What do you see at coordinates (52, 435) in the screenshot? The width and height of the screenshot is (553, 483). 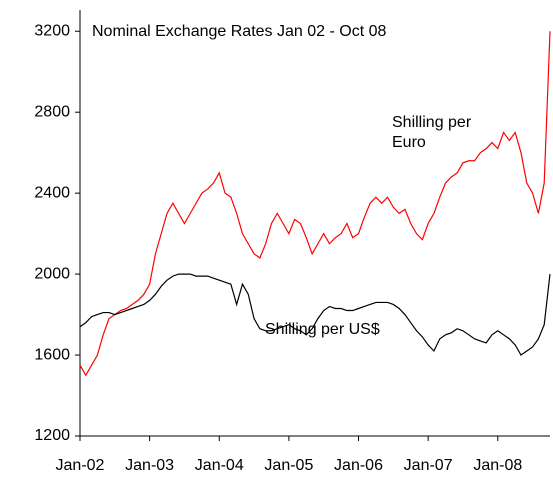 I see `y-tick-label: 1200` at bounding box center [52, 435].